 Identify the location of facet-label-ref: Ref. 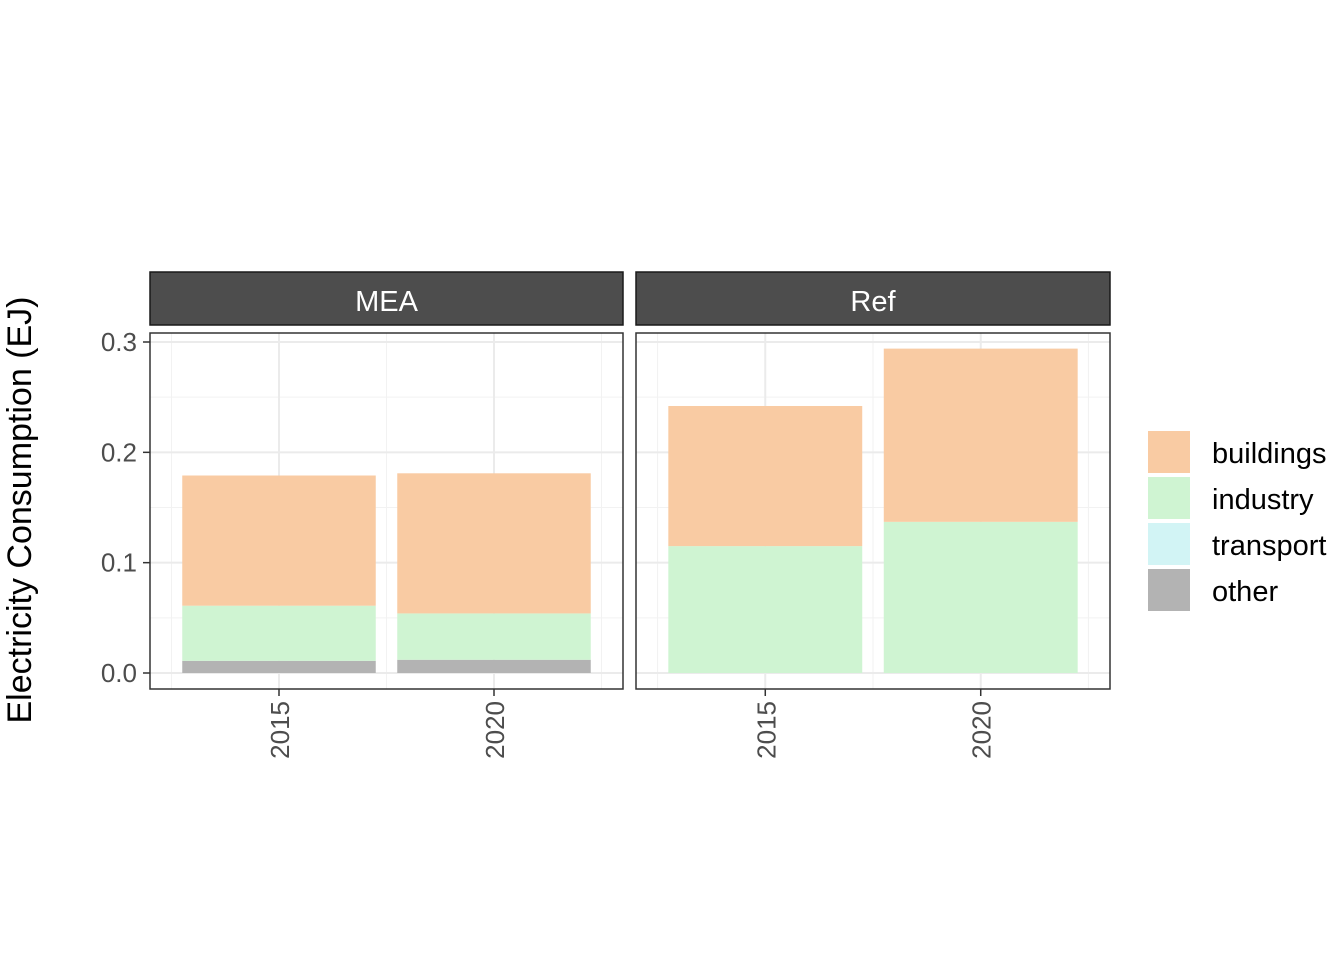
(873, 302).